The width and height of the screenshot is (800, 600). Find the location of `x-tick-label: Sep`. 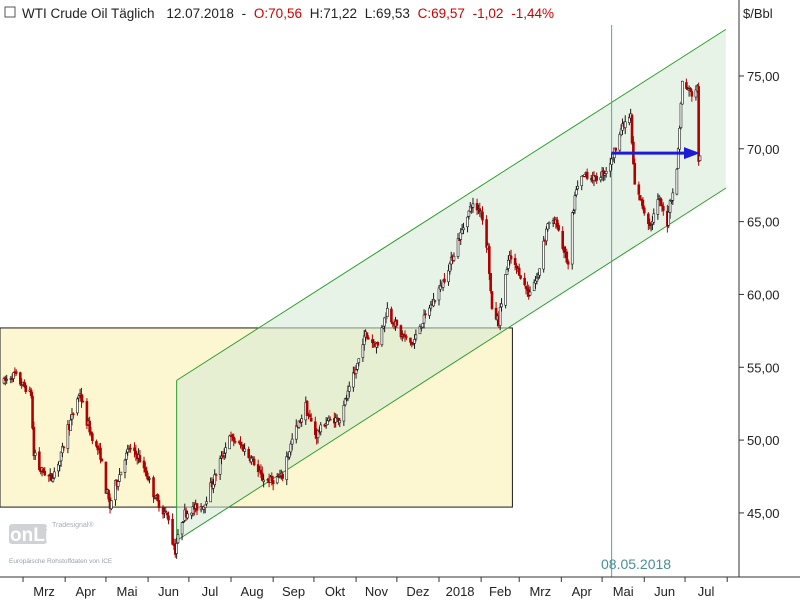

x-tick-label: Sep is located at coordinates (293, 591).